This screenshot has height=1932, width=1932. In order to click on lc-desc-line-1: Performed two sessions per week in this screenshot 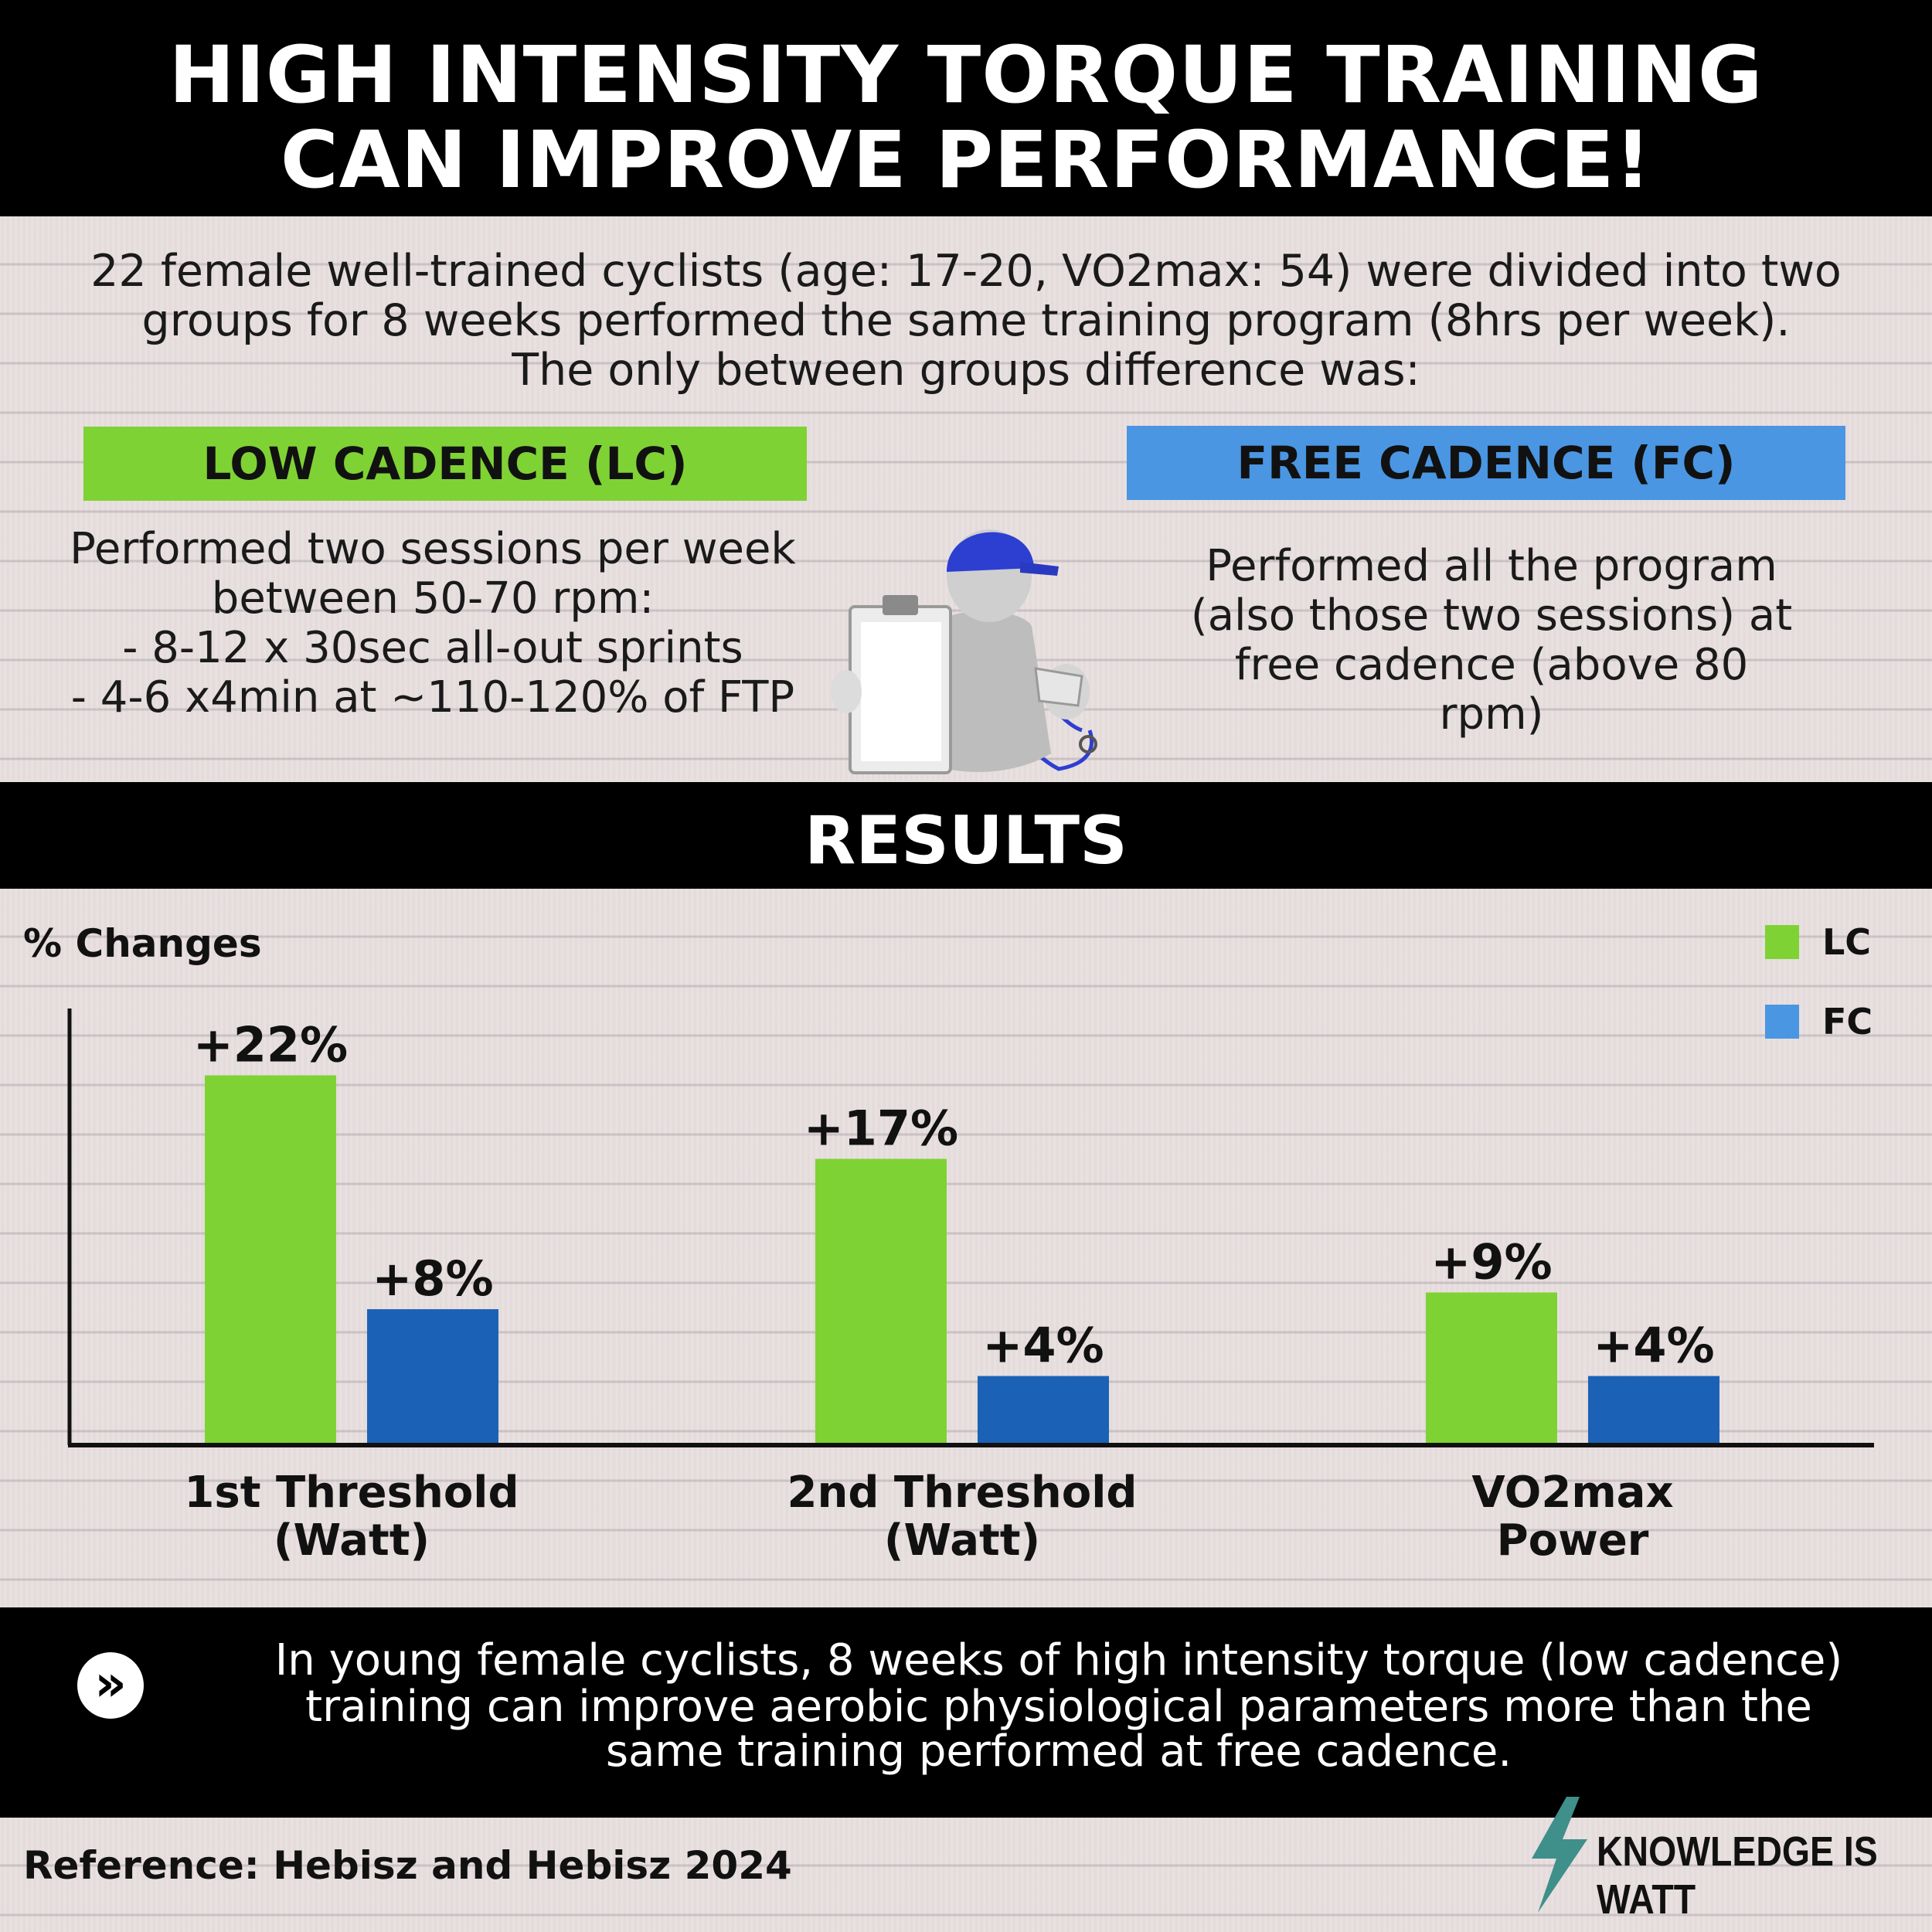, I will do `click(433, 549)`.